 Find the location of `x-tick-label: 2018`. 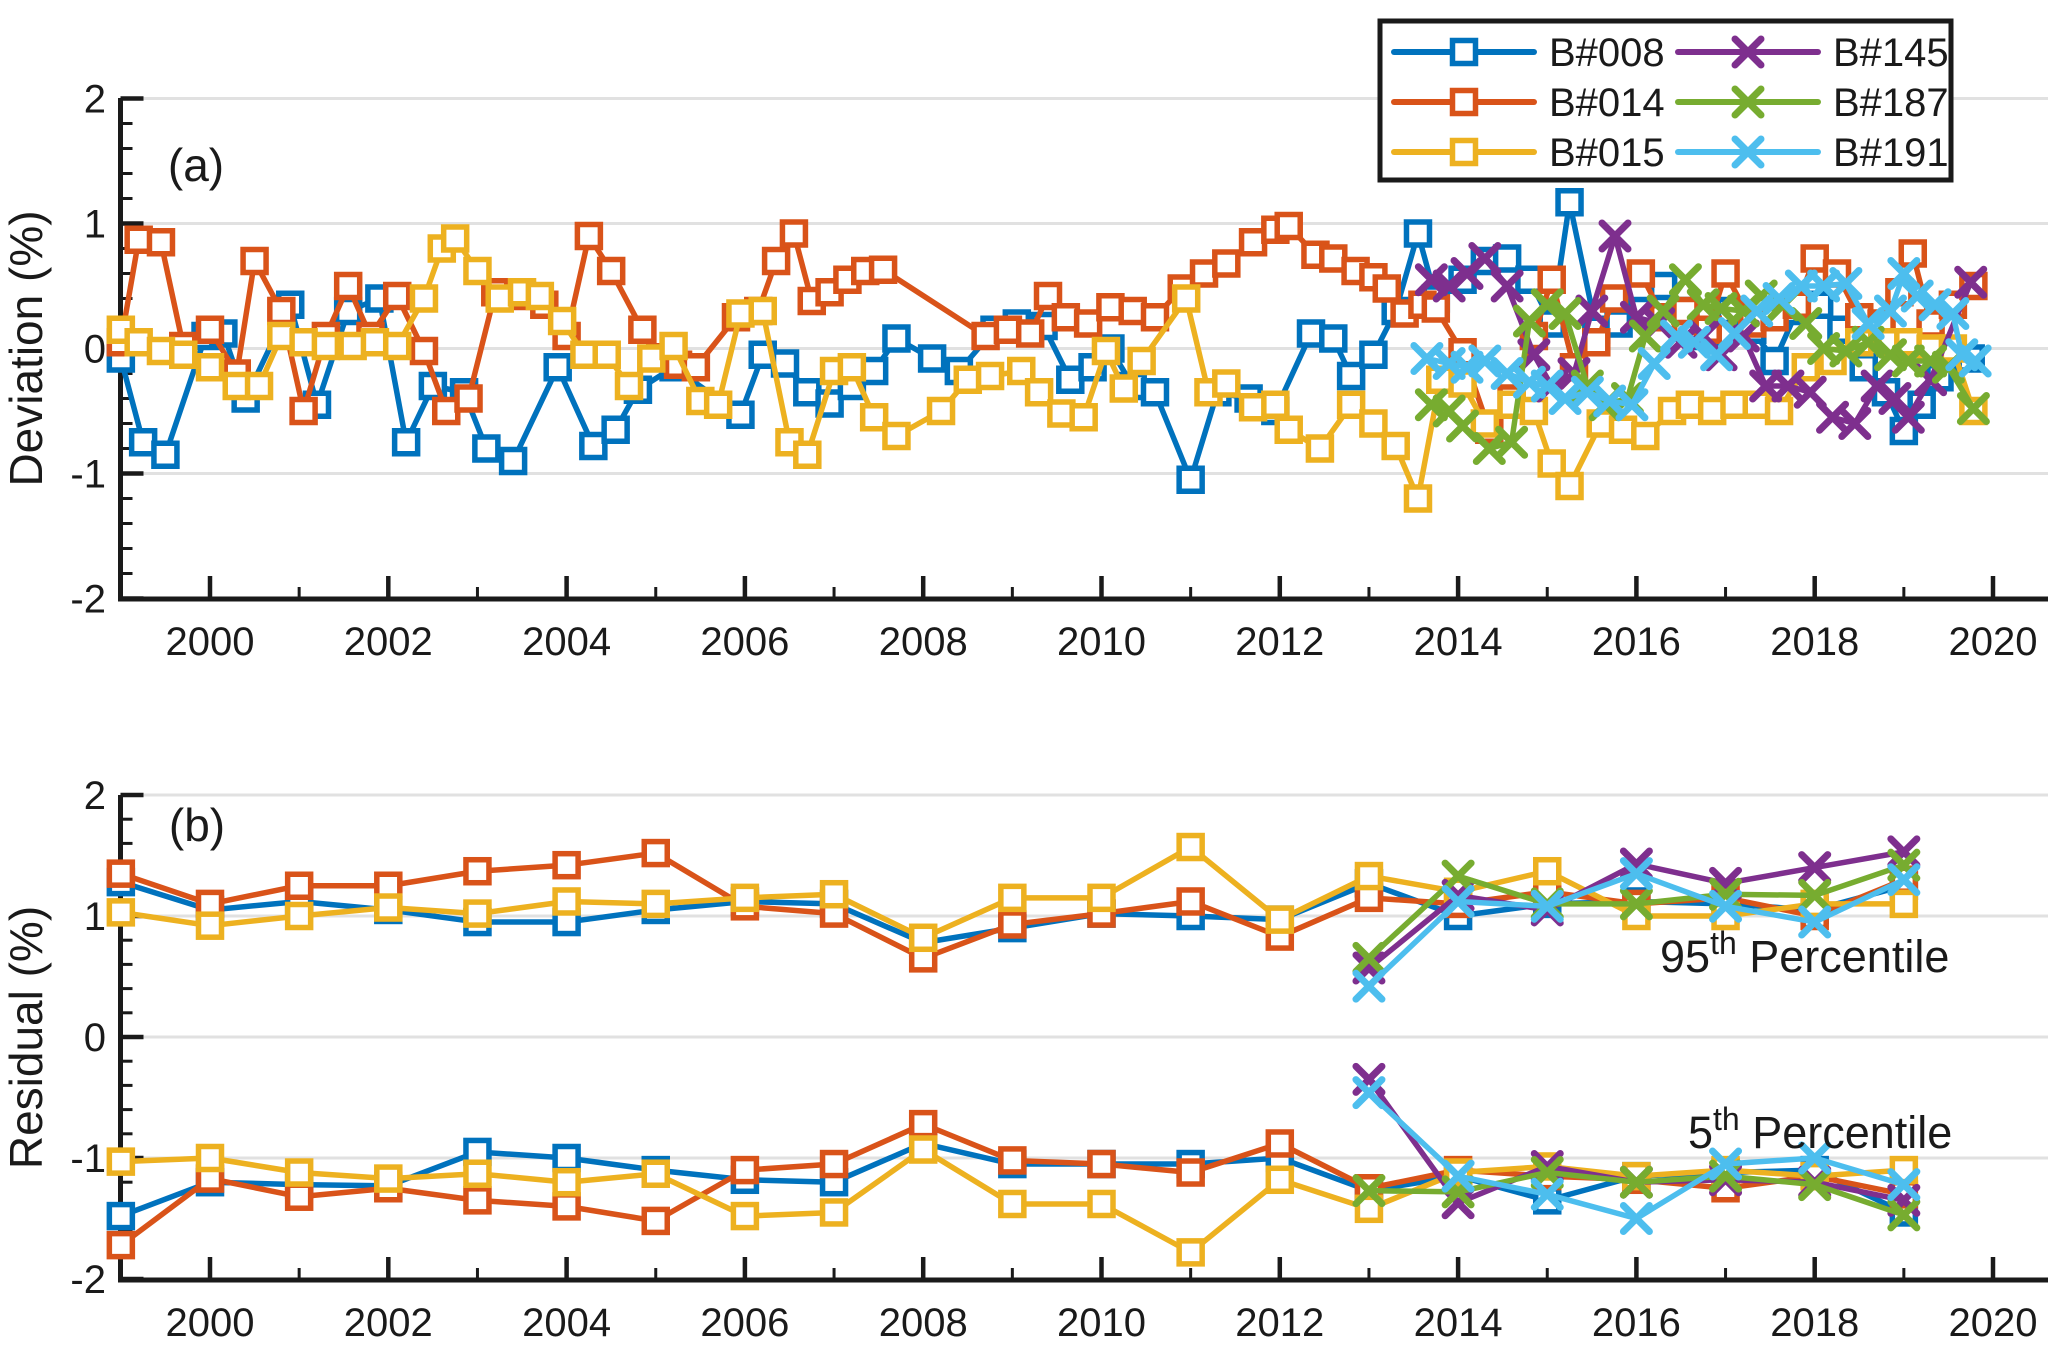

x-tick-label: 2018 is located at coordinates (1814, 1323).